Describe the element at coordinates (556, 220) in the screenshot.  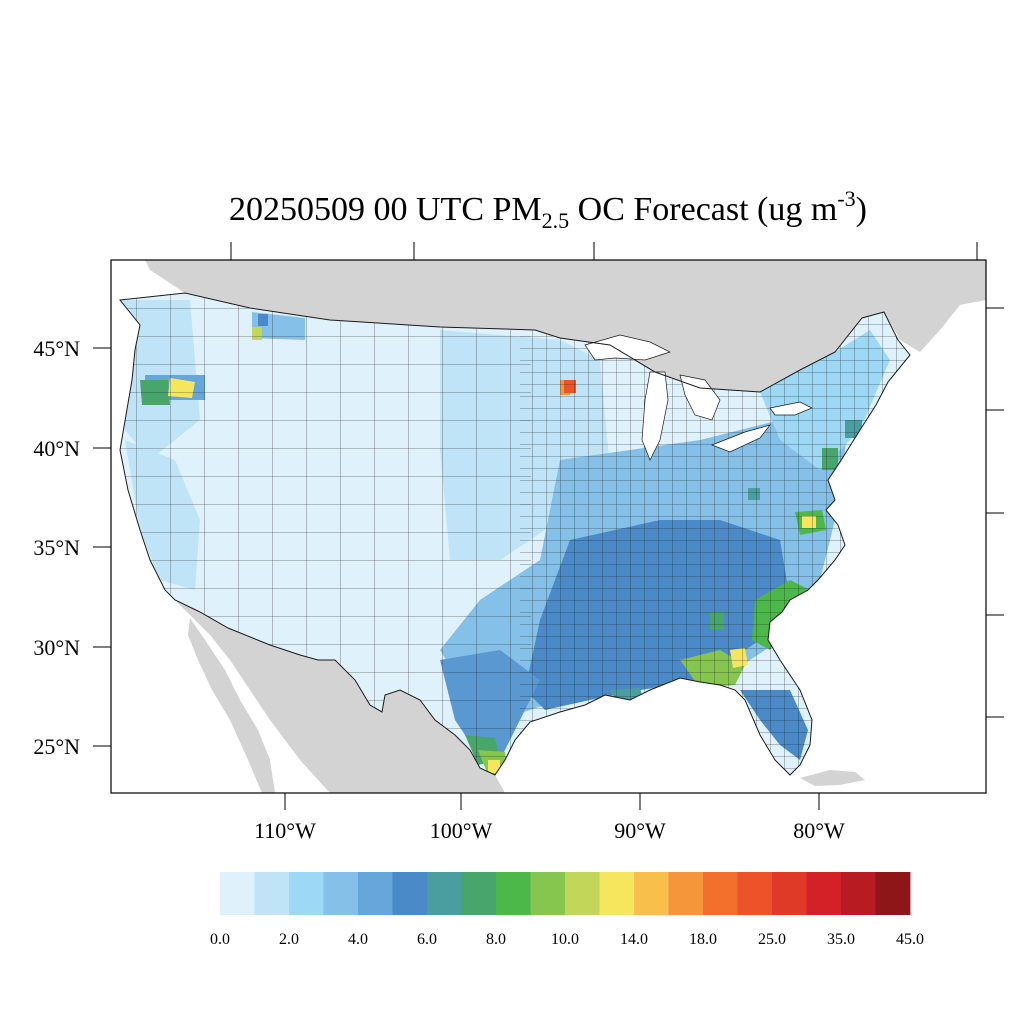
I see `title-subscript: 2.5` at that location.